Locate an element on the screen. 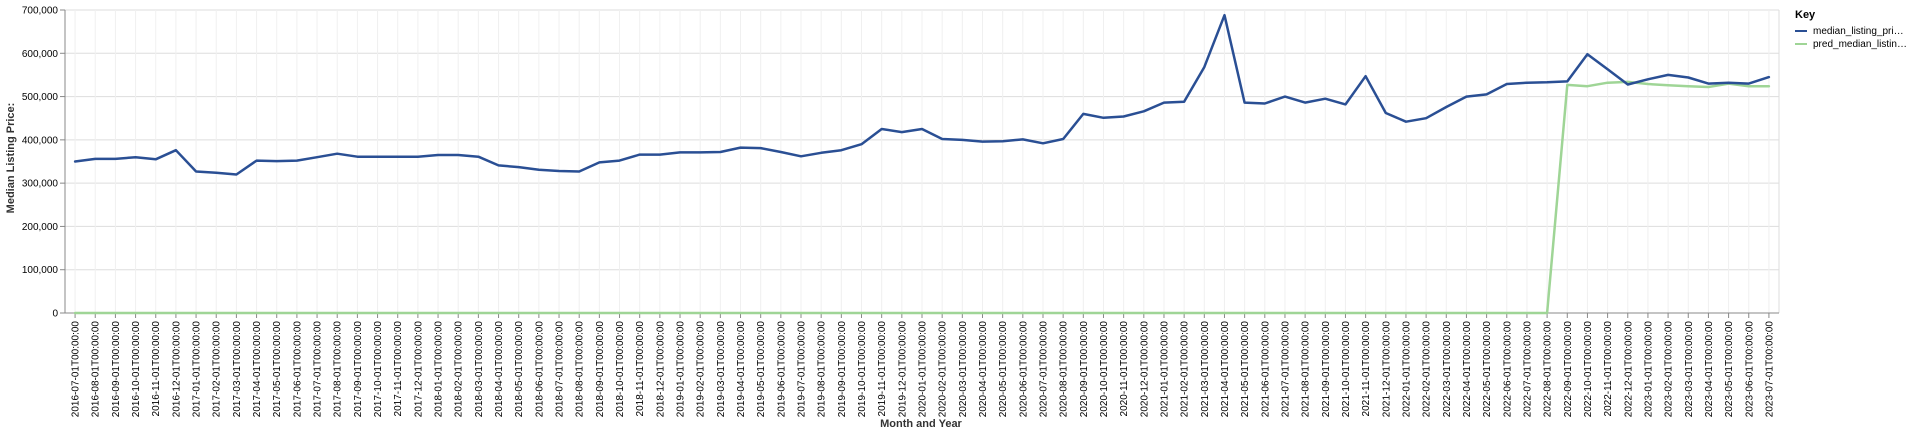 This screenshot has width=1920, height=439. x-tick-label: 2021-04-01T00:00:00 is located at coordinates (1225, 369).